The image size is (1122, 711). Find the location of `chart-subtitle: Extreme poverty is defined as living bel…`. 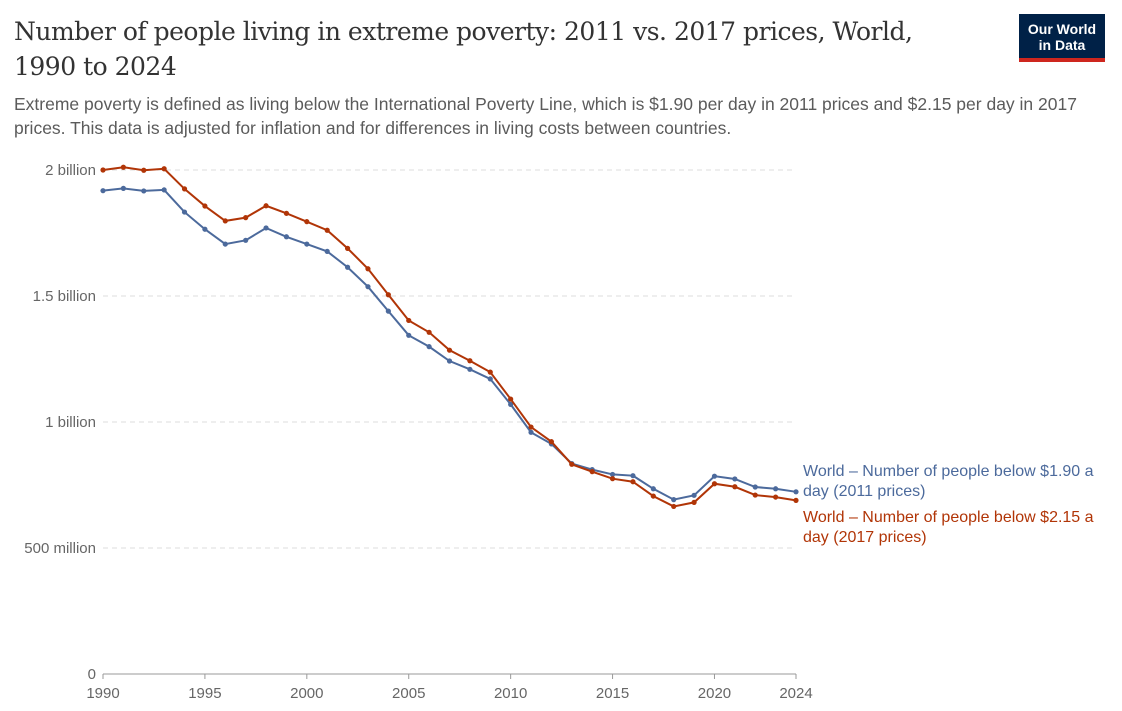

chart-subtitle: Extreme poverty is defined as living bel… is located at coordinates (545, 116).